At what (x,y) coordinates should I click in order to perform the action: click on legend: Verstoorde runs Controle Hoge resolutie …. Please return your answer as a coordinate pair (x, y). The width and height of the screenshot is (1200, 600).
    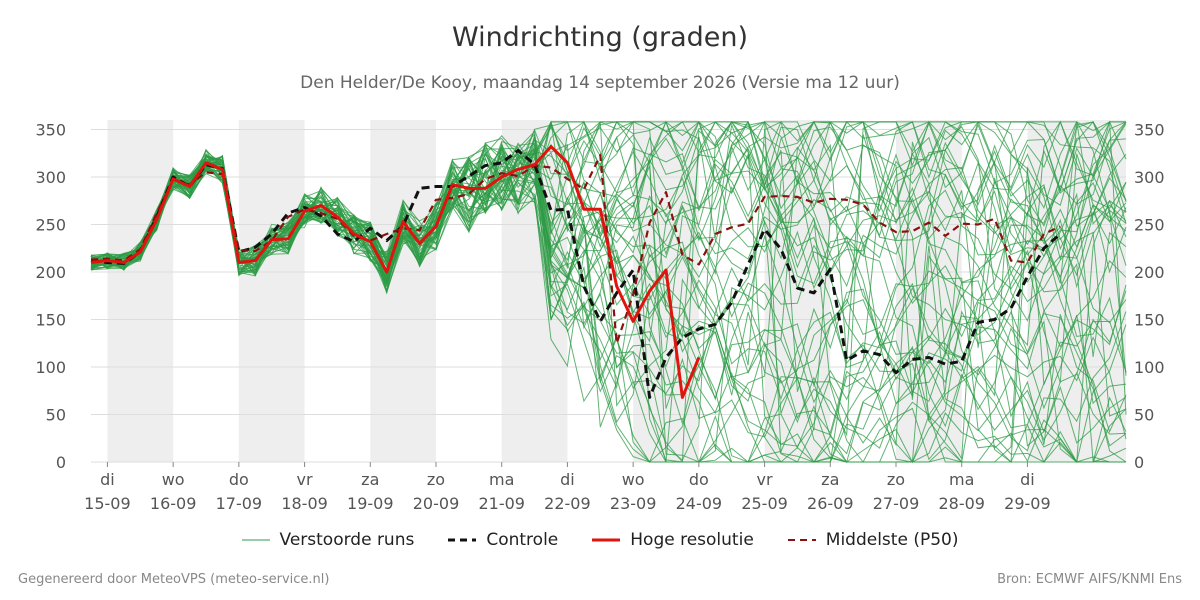
    Looking at the image, I should click on (600, 540).